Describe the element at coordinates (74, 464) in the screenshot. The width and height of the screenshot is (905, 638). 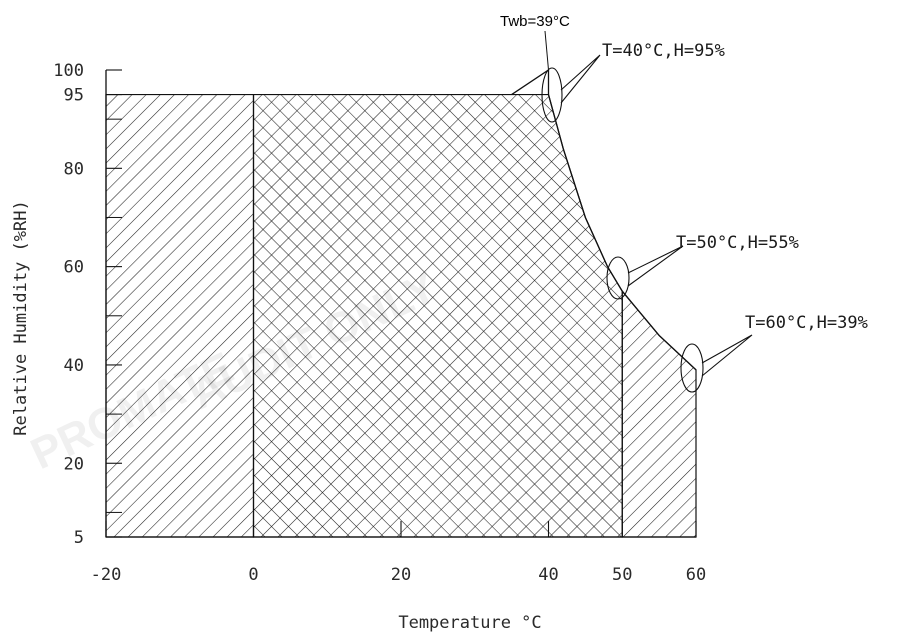
I see `y-tick-label: 20` at that location.